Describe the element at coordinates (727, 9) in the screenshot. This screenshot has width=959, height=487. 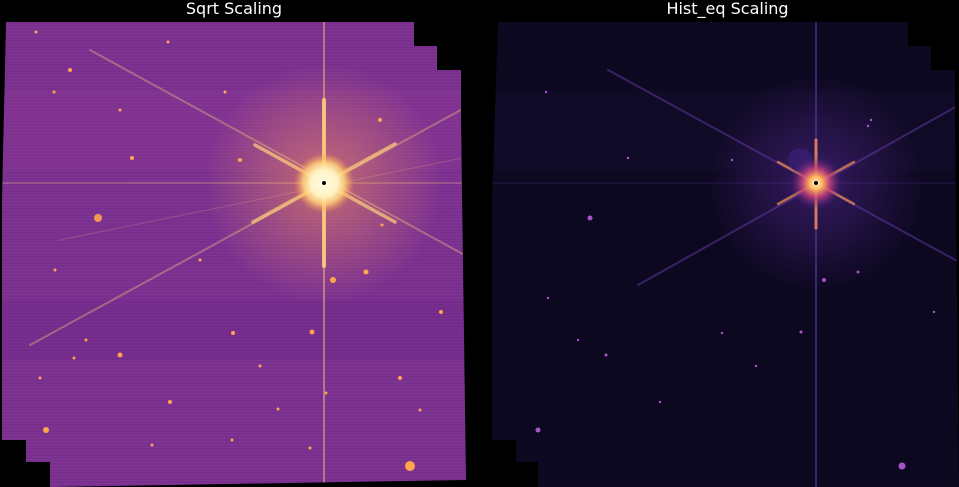
I see `panel-title-hist-eq-scaling: Hist_eq Scaling` at that location.